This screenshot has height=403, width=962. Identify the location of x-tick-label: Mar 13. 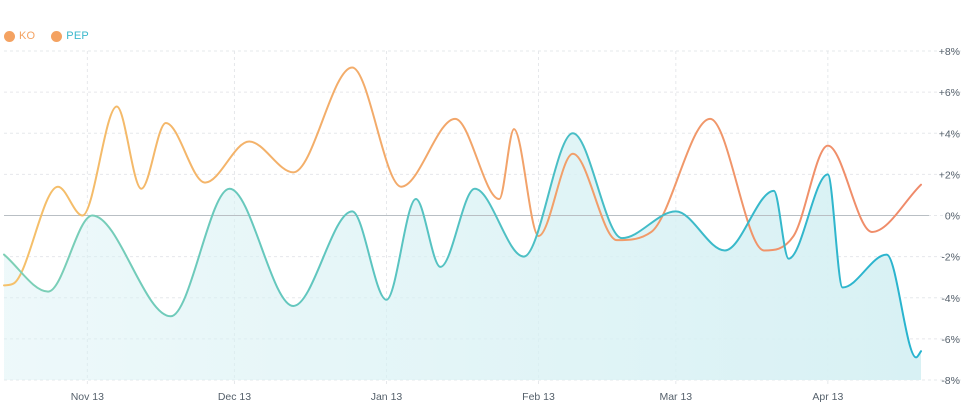
(675, 397).